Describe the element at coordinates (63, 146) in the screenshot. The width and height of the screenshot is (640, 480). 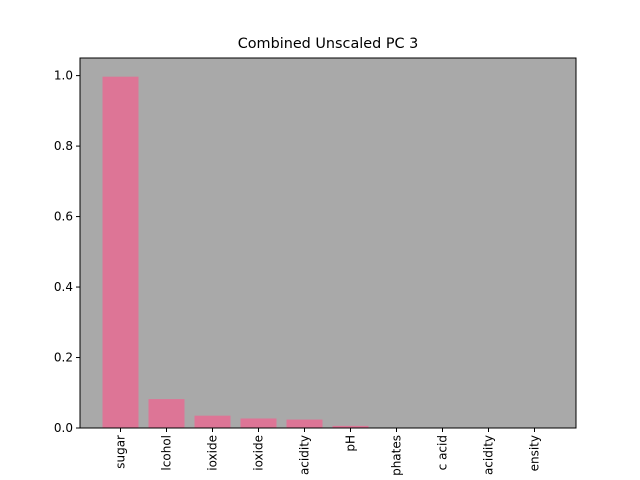
I see `y-tick-label: 0.8` at that location.